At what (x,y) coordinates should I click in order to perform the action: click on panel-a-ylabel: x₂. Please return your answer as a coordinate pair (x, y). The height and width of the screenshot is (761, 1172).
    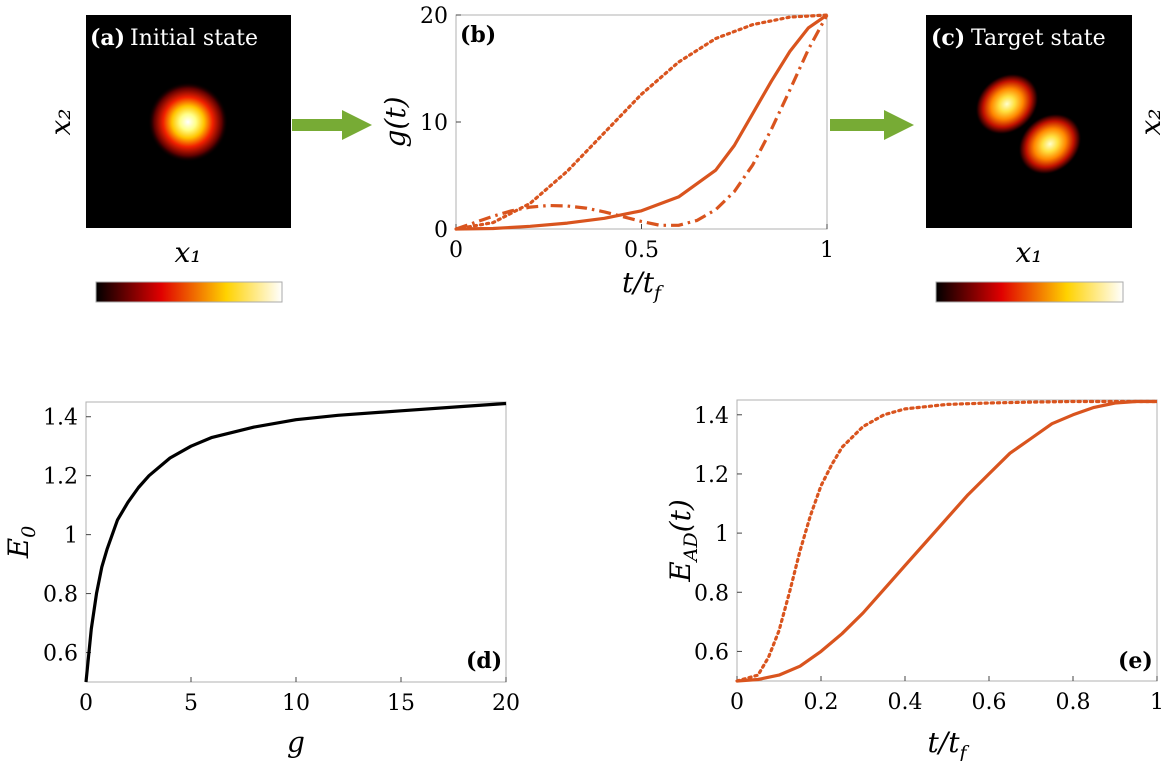
    Looking at the image, I should click on (60, 121).